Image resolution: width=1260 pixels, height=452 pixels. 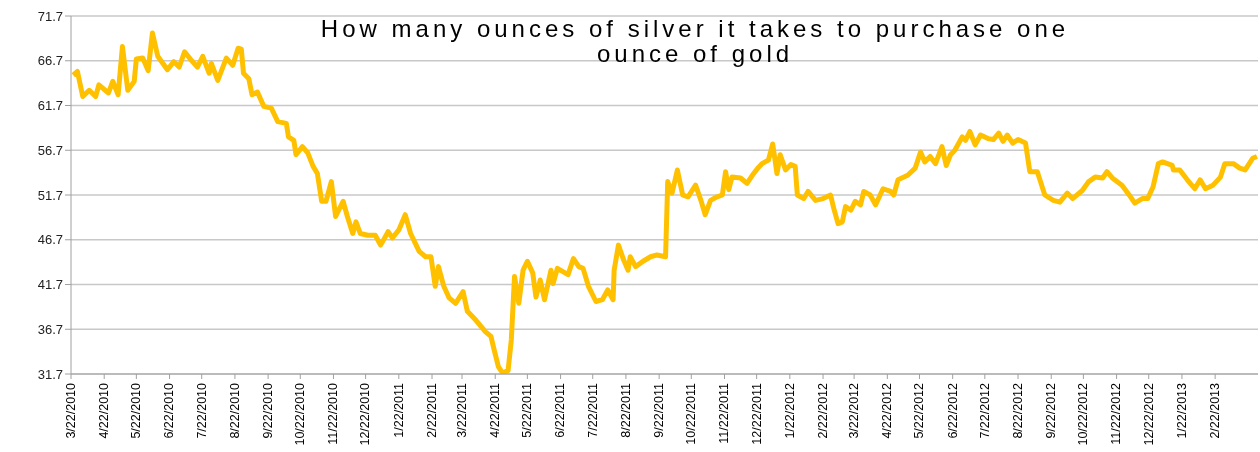 What do you see at coordinates (461, 410) in the screenshot?
I see `x-tick-label: 3/22/2011` at bounding box center [461, 410].